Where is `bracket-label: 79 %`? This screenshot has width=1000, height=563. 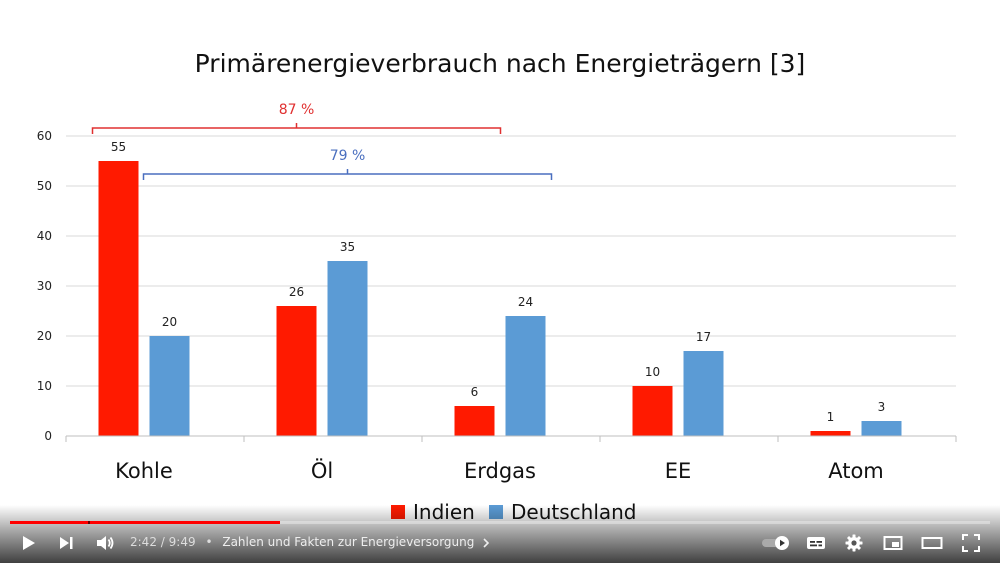
bracket-label: 79 % is located at coordinates (348, 156).